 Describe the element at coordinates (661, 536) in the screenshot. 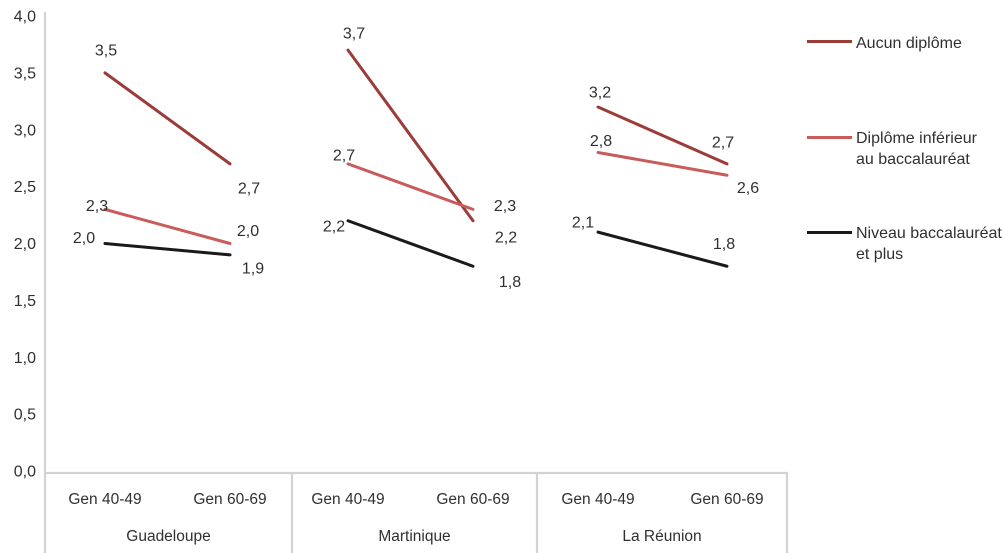

I see `region-label: La Réunion` at that location.